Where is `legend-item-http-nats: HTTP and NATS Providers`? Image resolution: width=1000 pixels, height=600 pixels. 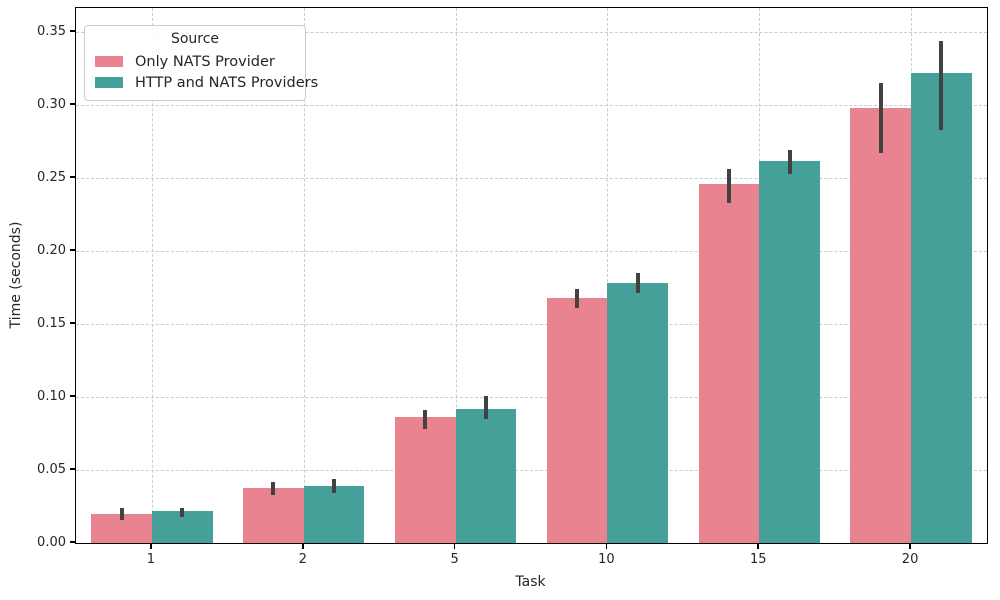 legend-item-http-nats: HTTP and NATS Providers is located at coordinates (206, 82).